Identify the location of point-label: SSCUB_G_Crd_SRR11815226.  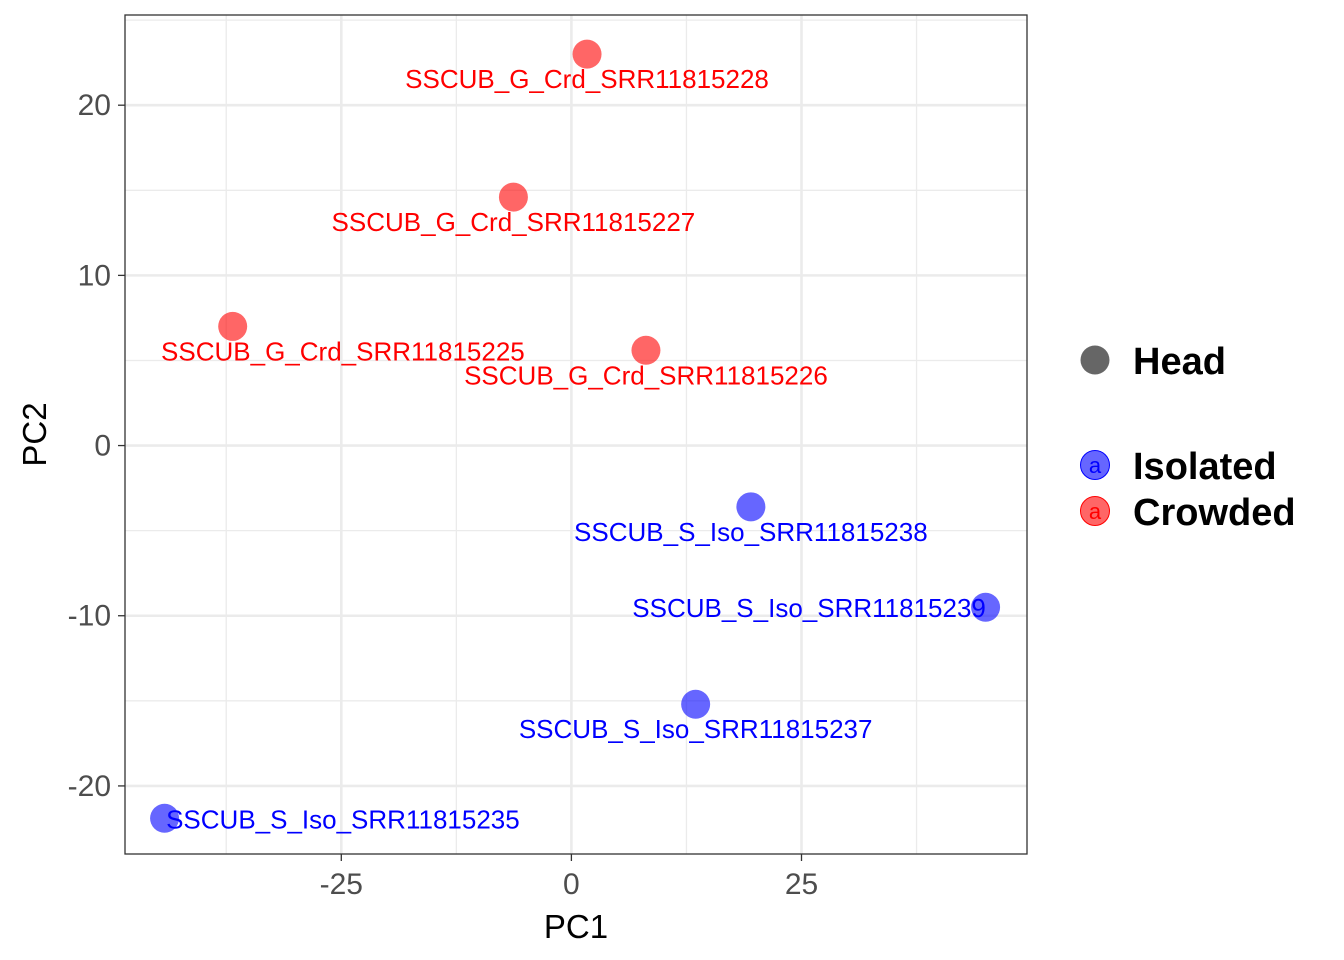
(646, 375).